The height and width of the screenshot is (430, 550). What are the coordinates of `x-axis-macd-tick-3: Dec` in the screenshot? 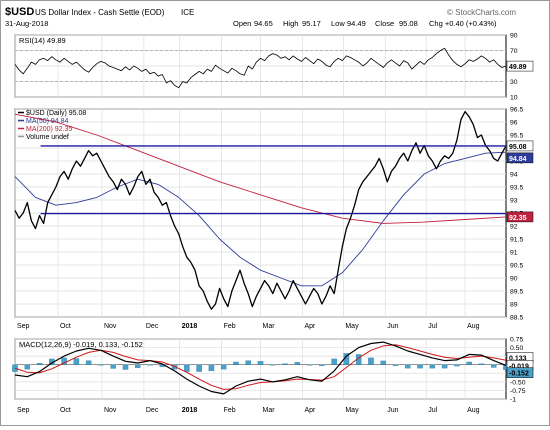 It's located at (152, 410).